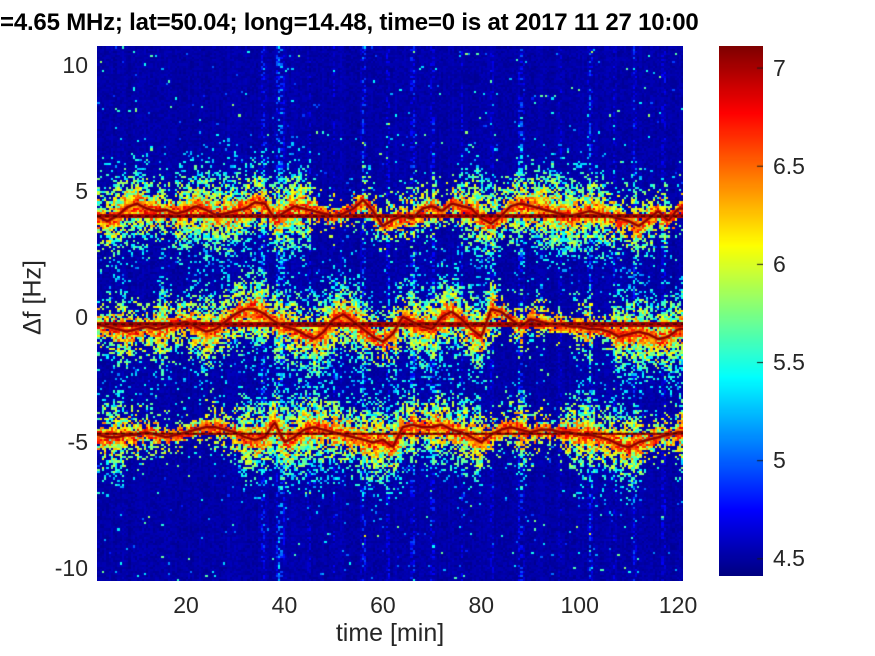 The image size is (875, 656). Describe the element at coordinates (71, 567) in the screenshot. I see `y-tick-label: -10` at that location.